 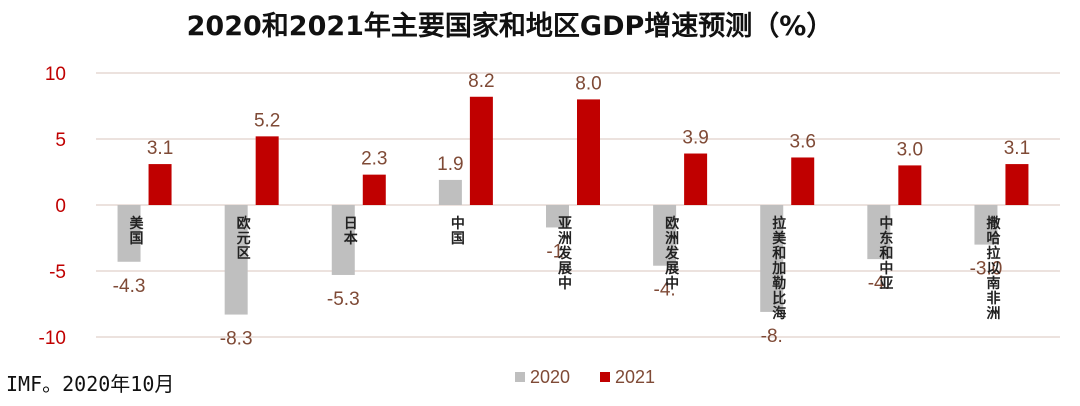 I want to click on data-label-2020: -8., so click(x=772, y=336).